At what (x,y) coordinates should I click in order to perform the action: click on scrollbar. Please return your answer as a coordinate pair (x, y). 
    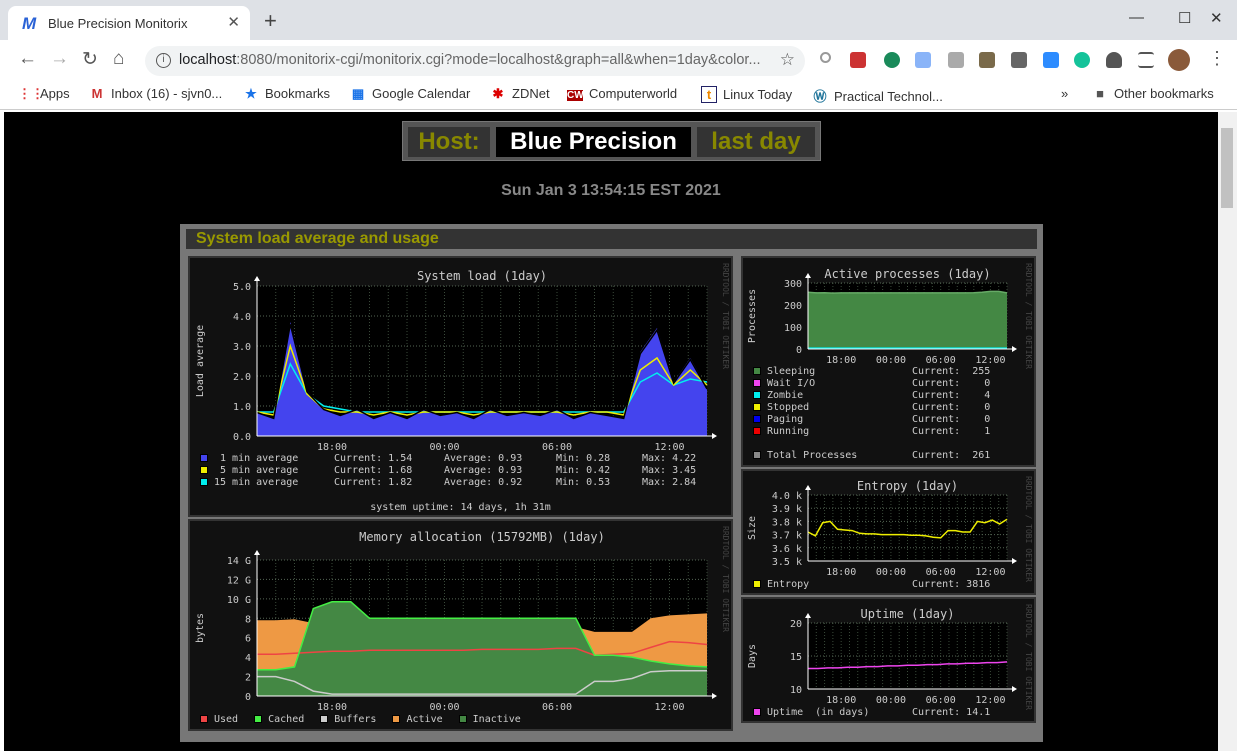
    Looking at the image, I should click on (1227, 431).